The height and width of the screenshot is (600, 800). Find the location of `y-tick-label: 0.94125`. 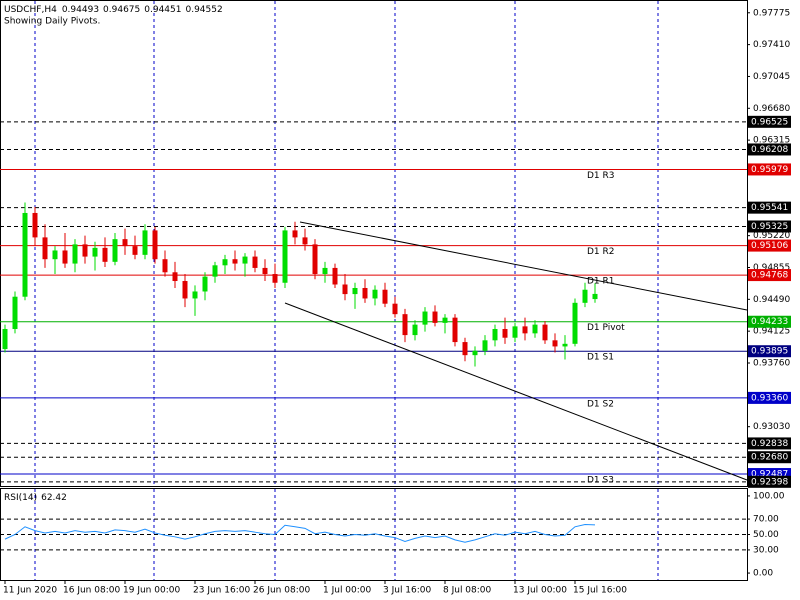

y-tick-label: 0.94125 is located at coordinates (771, 332).